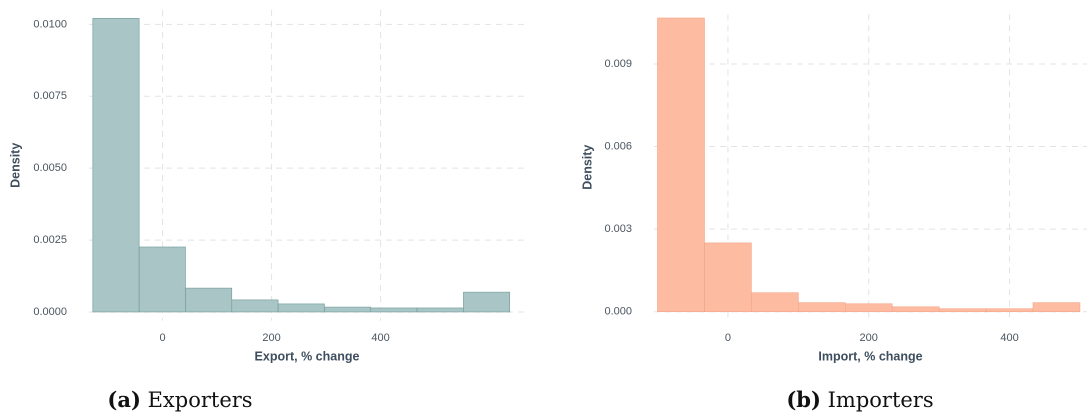 Image resolution: width=1091 pixels, height=420 pixels. I want to click on y-tick-label: 0.0100, so click(50, 24).